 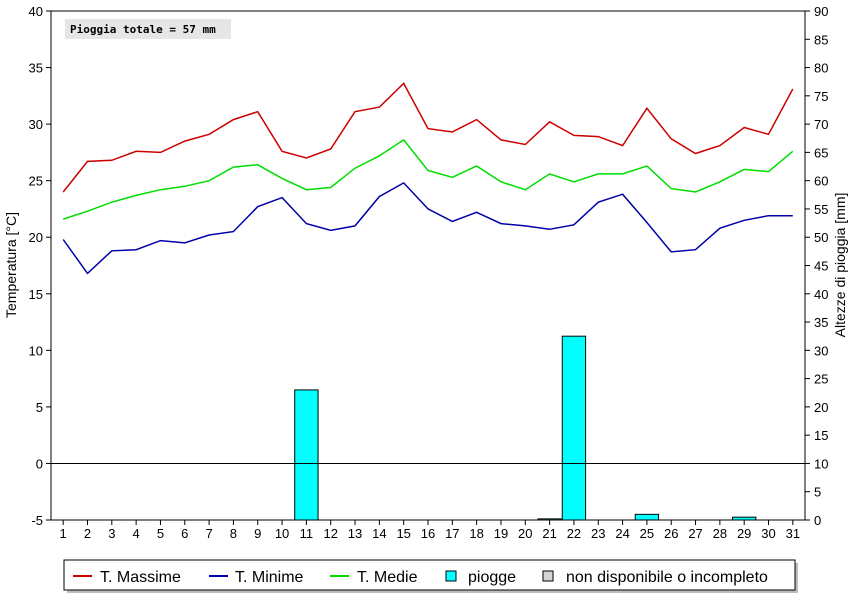 I want to click on x-tick-label: 10, so click(x=282, y=533).